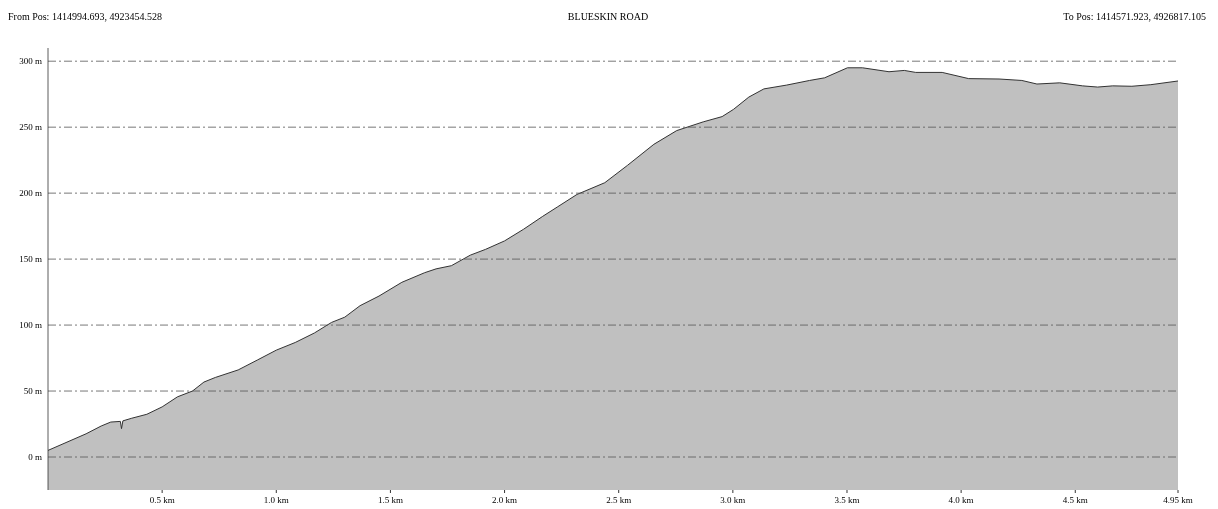 This screenshot has width=1218, height=509. What do you see at coordinates (1075, 500) in the screenshot?
I see `x-tick-label: 4.5 km` at bounding box center [1075, 500].